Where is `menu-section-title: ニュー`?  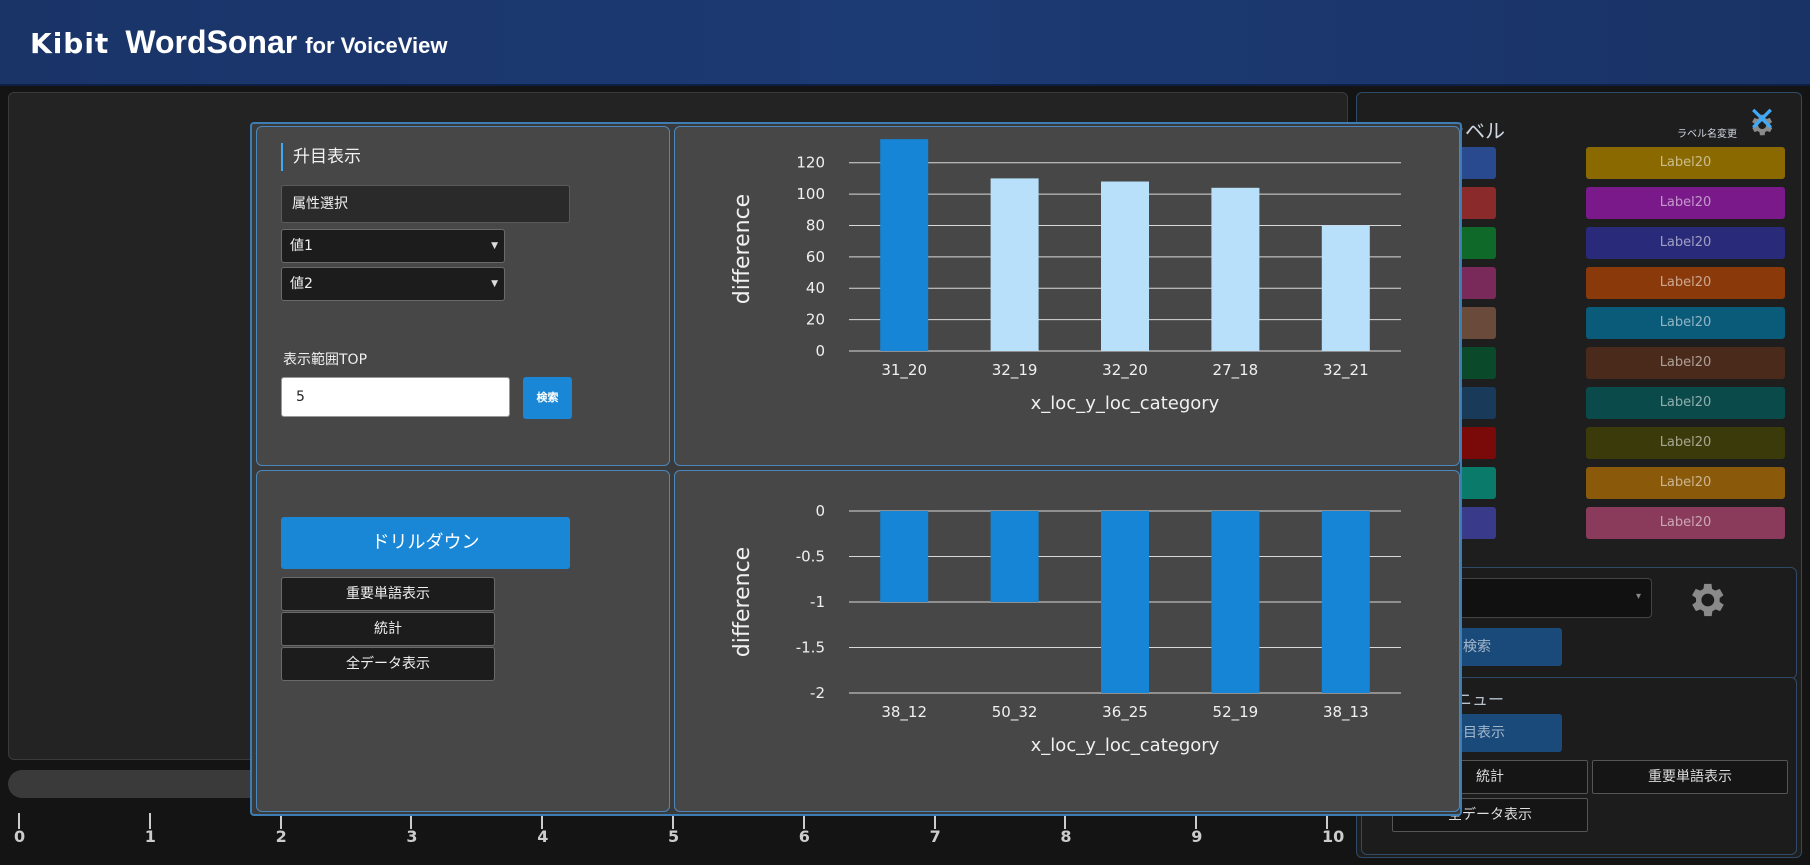 menu-section-title: ニュー is located at coordinates (1480, 699).